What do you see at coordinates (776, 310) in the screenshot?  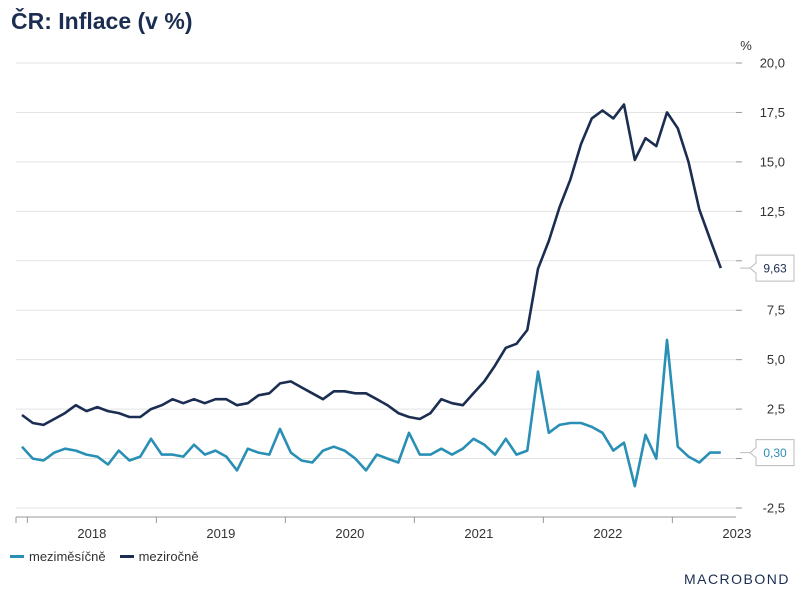 I see `y-tick-label: 7,5` at bounding box center [776, 310].